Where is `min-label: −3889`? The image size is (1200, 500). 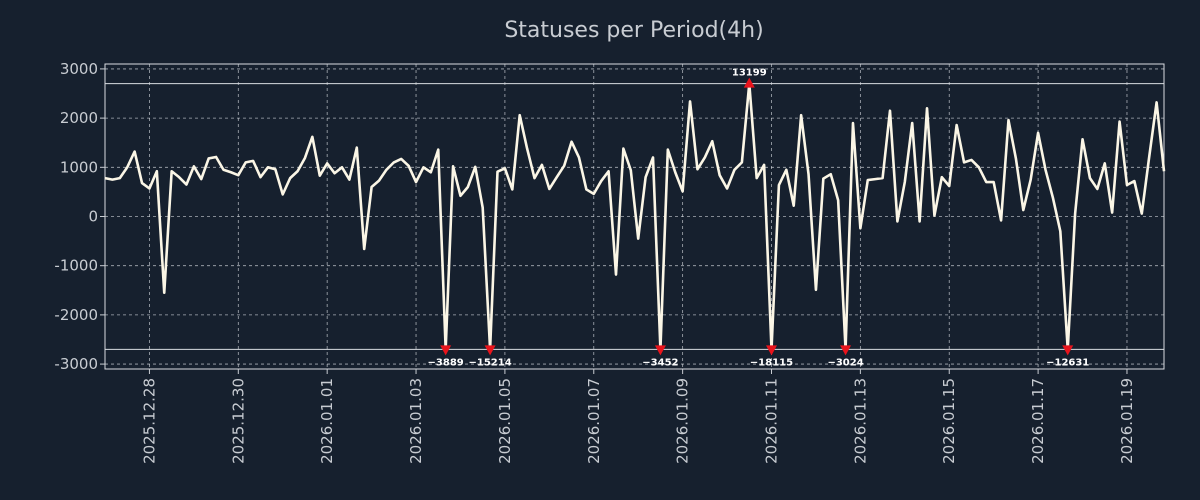 min-label: −3889 is located at coordinates (446, 362).